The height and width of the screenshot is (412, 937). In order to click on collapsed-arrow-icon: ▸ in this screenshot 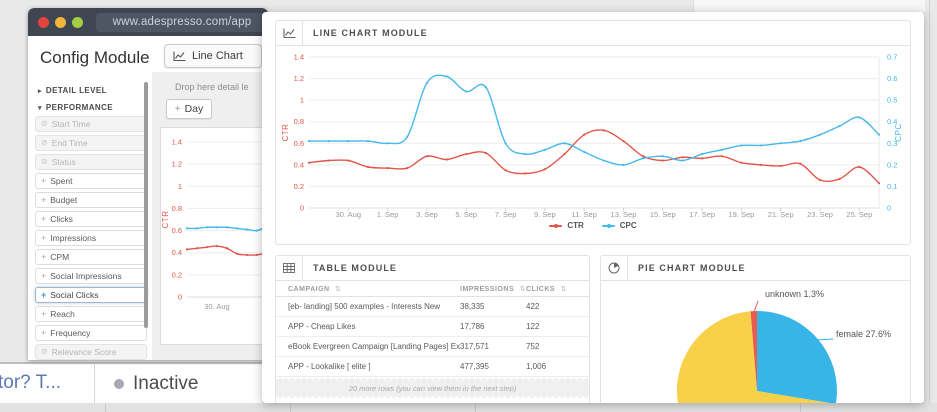, I will do `click(40, 91)`.